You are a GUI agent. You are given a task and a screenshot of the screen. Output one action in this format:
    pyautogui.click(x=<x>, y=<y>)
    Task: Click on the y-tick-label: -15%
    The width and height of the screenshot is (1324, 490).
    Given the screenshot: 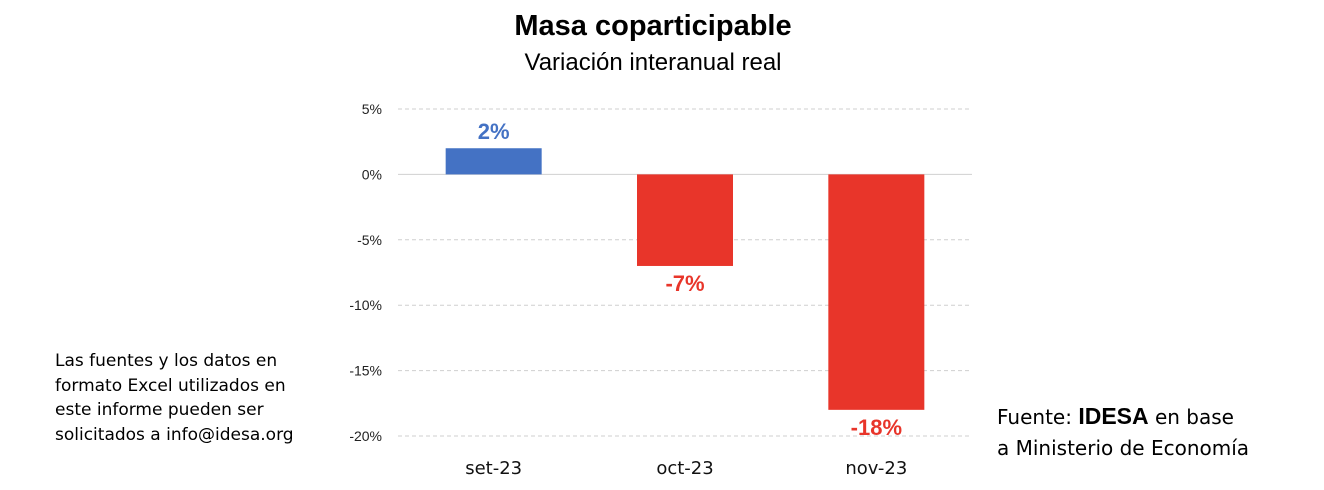 What is the action you would take?
    pyautogui.click(x=365, y=371)
    